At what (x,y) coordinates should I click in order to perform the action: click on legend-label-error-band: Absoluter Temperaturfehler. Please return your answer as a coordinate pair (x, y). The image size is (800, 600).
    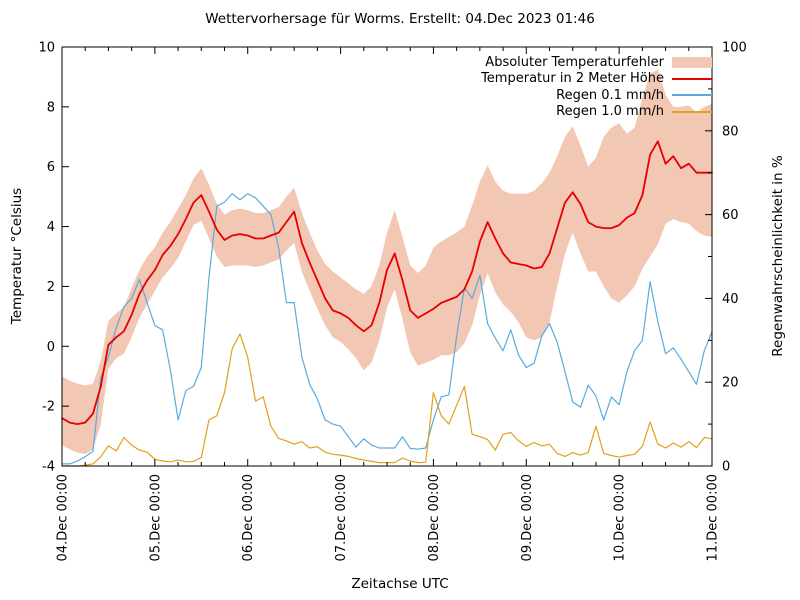
    Looking at the image, I should click on (574, 62).